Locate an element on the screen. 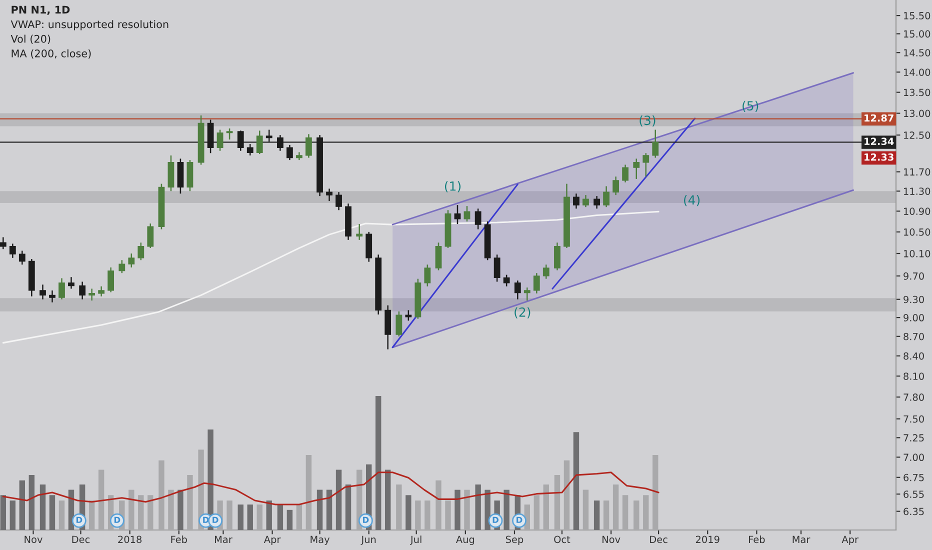 The height and width of the screenshot is (550, 932). y-tick-label: 9.00 is located at coordinates (914, 318).